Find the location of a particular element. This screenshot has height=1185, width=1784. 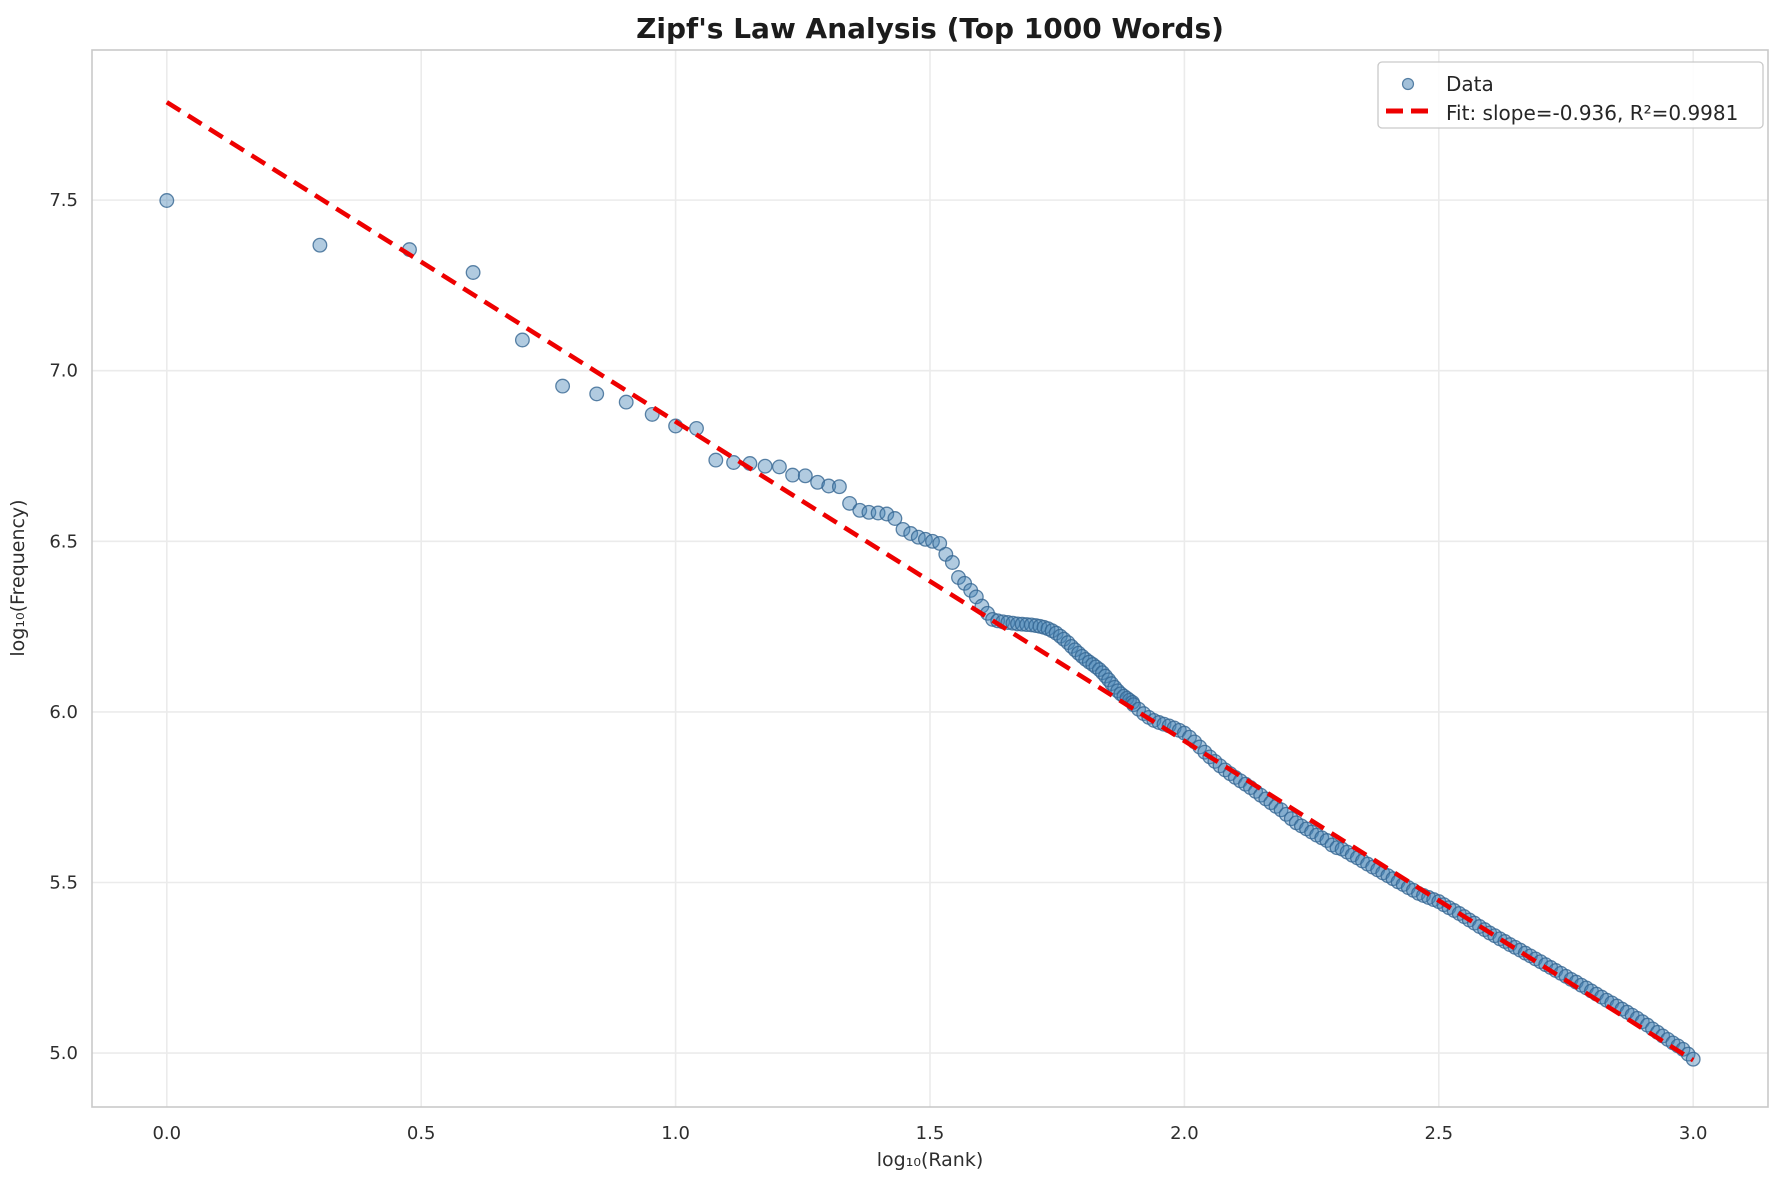

y-tick-label: 5.0 is located at coordinates (63, 1053).